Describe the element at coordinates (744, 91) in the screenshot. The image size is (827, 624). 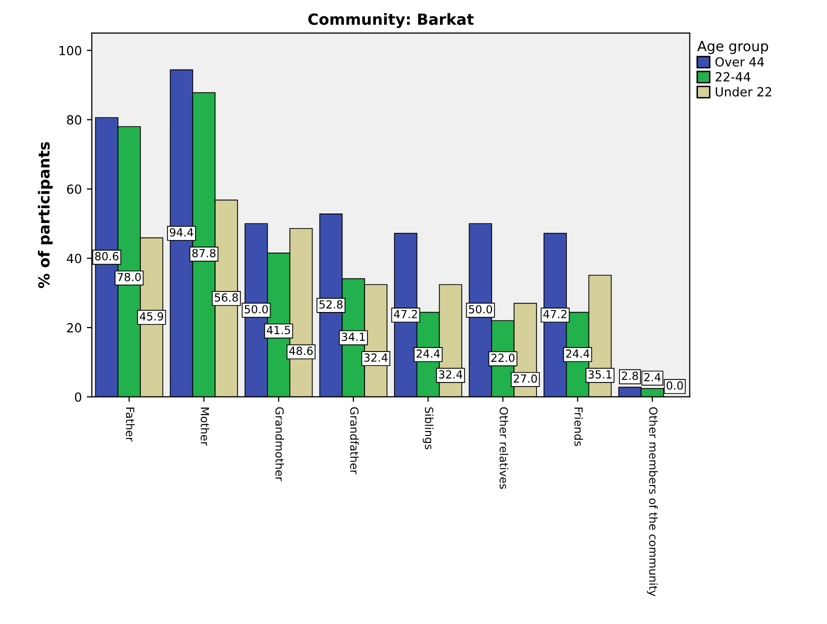
I see `legend-label: Under 22` at that location.